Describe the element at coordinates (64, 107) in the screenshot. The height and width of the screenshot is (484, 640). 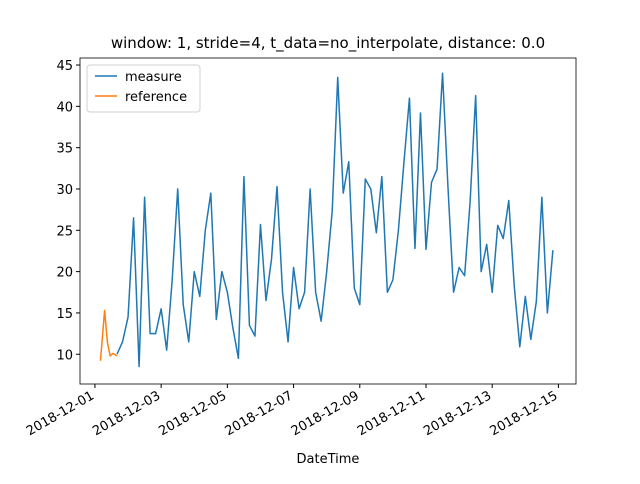
I see `y-tick-label: 40` at that location.